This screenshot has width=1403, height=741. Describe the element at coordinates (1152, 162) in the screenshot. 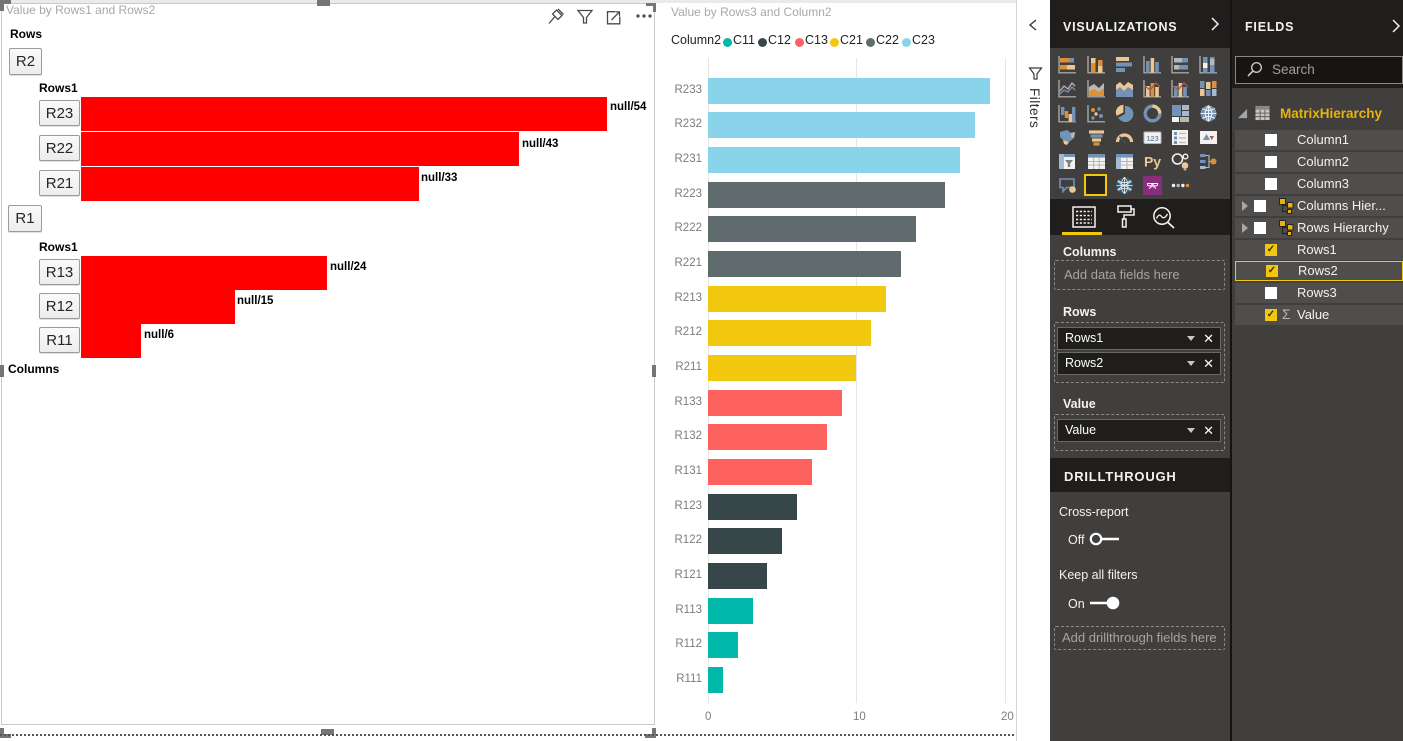

I see `svg-text: Py` at that location.